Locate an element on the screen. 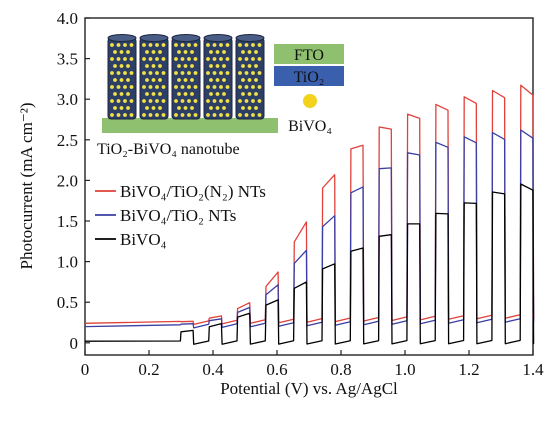  layer-tio2-label: TiO₂ is located at coordinates (309, 77).